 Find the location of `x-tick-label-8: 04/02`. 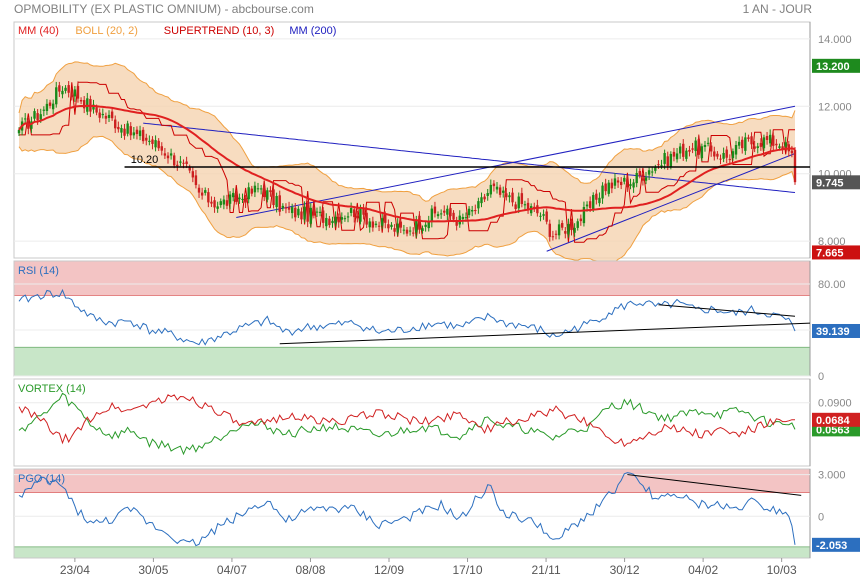

x-tick-label-8: 04/02 is located at coordinates (703, 570).